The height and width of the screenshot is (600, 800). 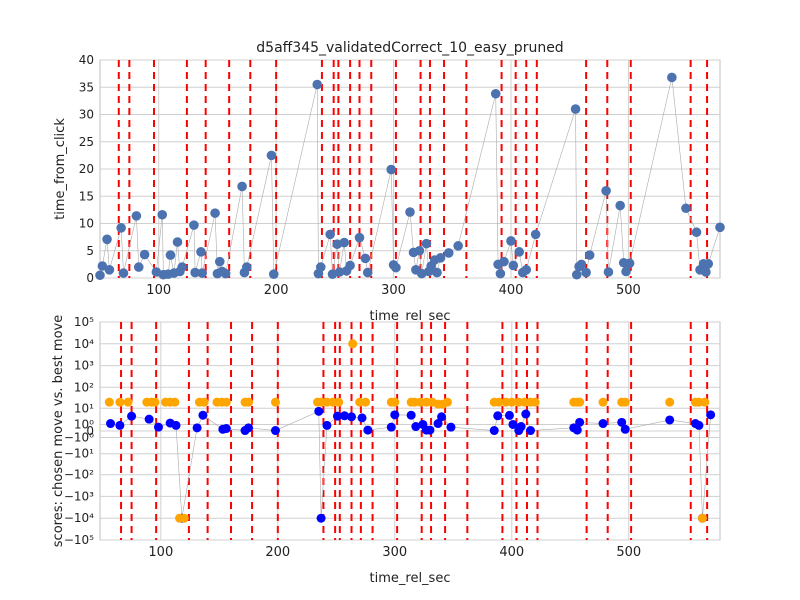 I want to click on y-tick-label: 0, so click(x=90, y=278).